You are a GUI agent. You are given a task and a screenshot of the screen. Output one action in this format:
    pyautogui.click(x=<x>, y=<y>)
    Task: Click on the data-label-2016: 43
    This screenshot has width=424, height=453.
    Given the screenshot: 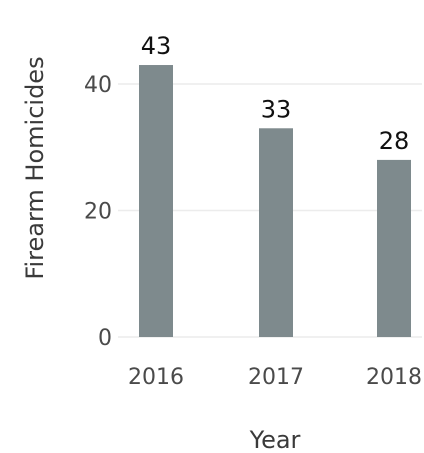 What is the action you would take?
    pyautogui.click(x=156, y=46)
    